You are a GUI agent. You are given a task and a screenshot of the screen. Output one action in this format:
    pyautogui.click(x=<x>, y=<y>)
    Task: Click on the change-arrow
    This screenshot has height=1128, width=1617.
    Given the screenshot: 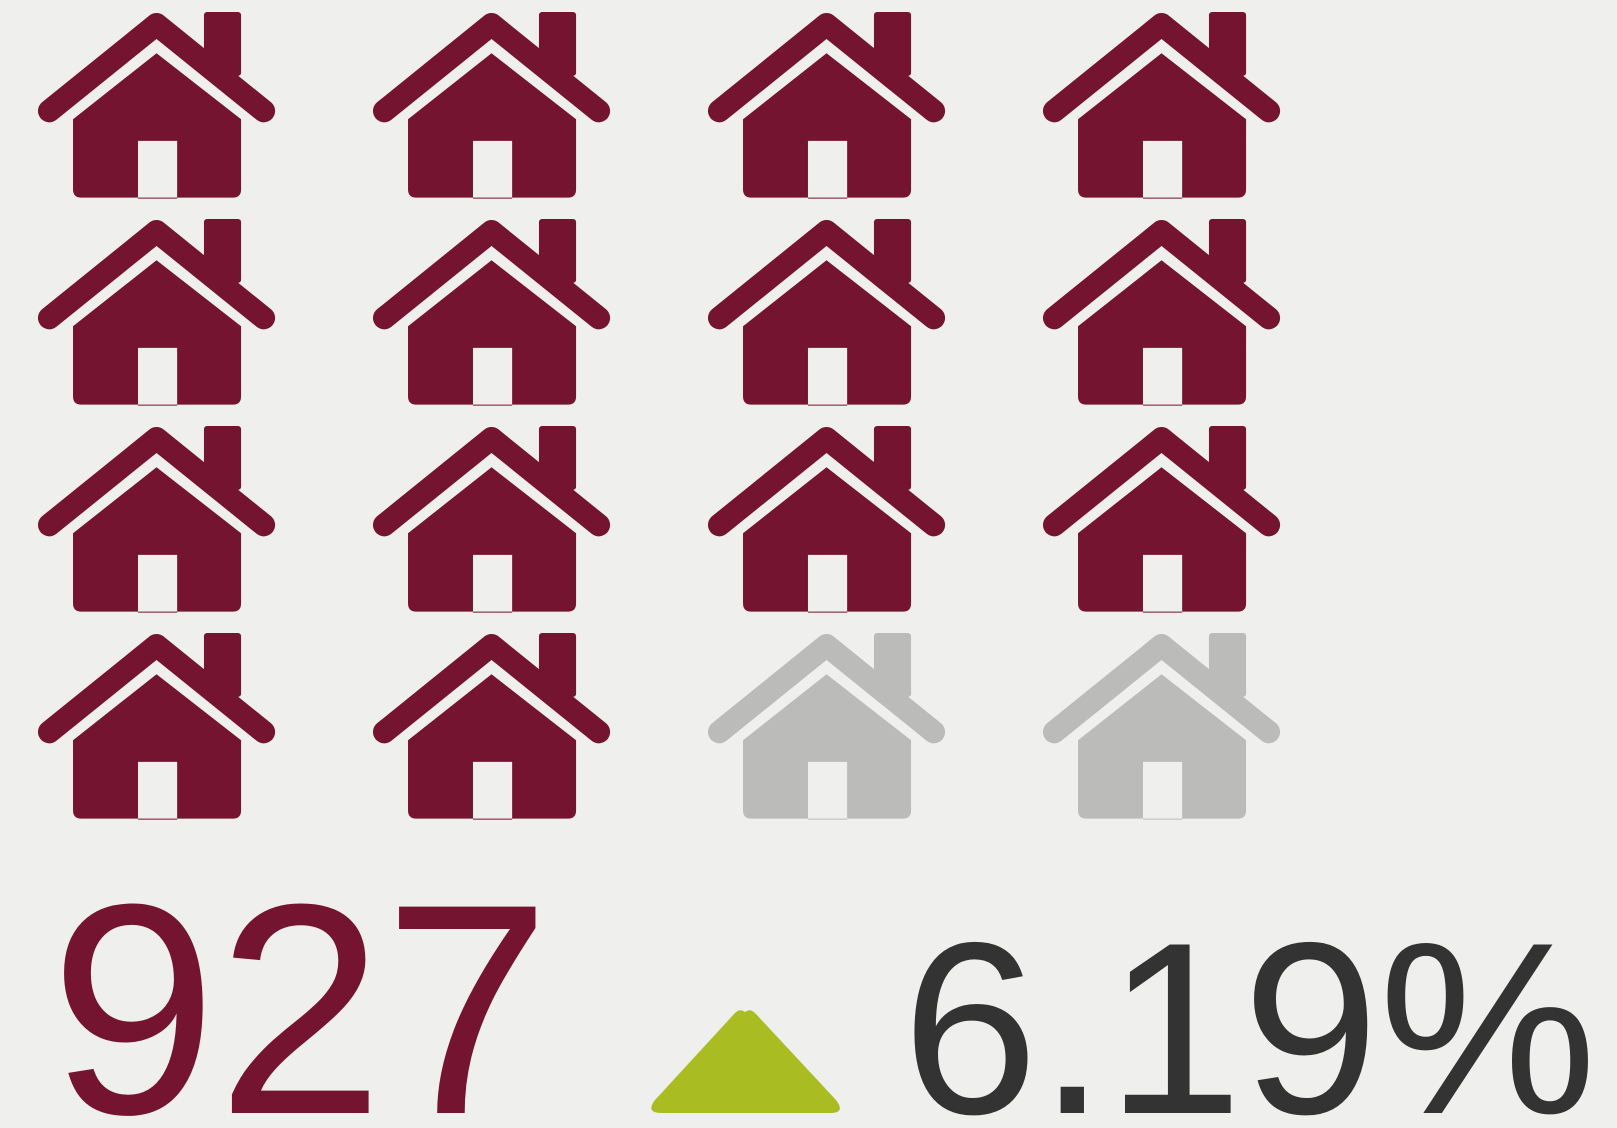 What is the action you would take?
    pyautogui.click(x=745, y=1061)
    